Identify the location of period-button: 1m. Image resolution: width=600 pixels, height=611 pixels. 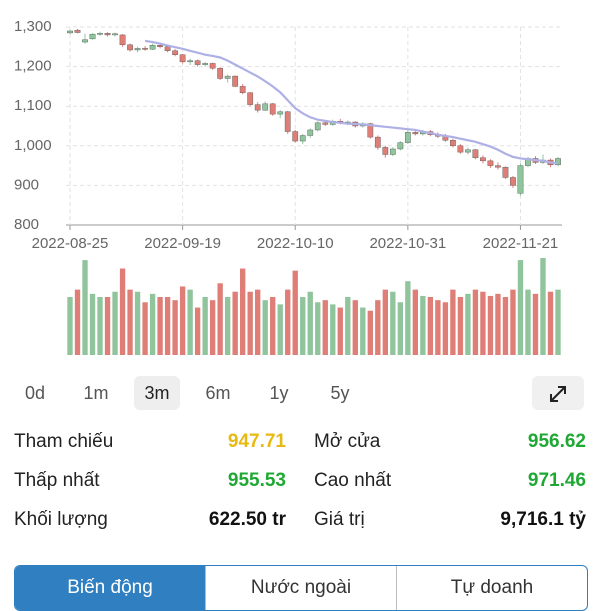
(96, 393).